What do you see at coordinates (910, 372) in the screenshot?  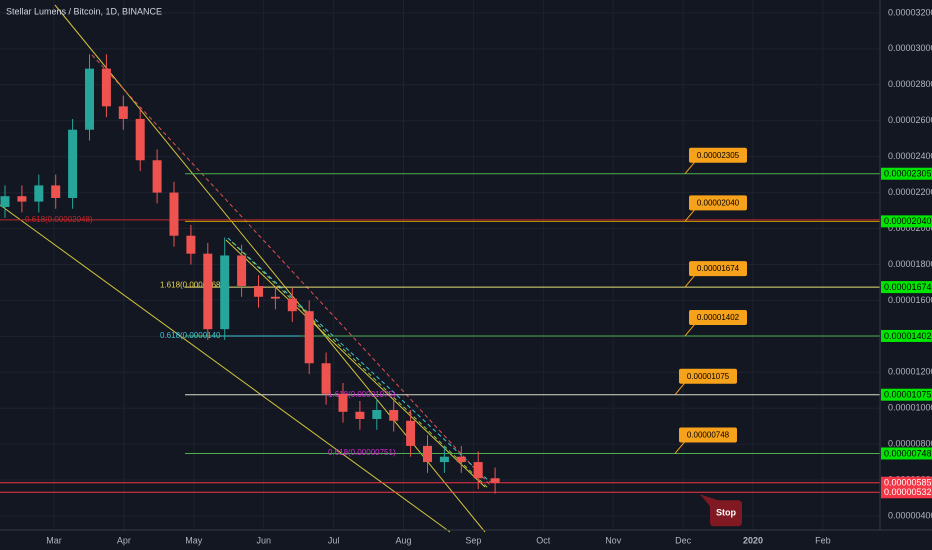 I see `y-tick-label: 0.00001200` at bounding box center [910, 372].